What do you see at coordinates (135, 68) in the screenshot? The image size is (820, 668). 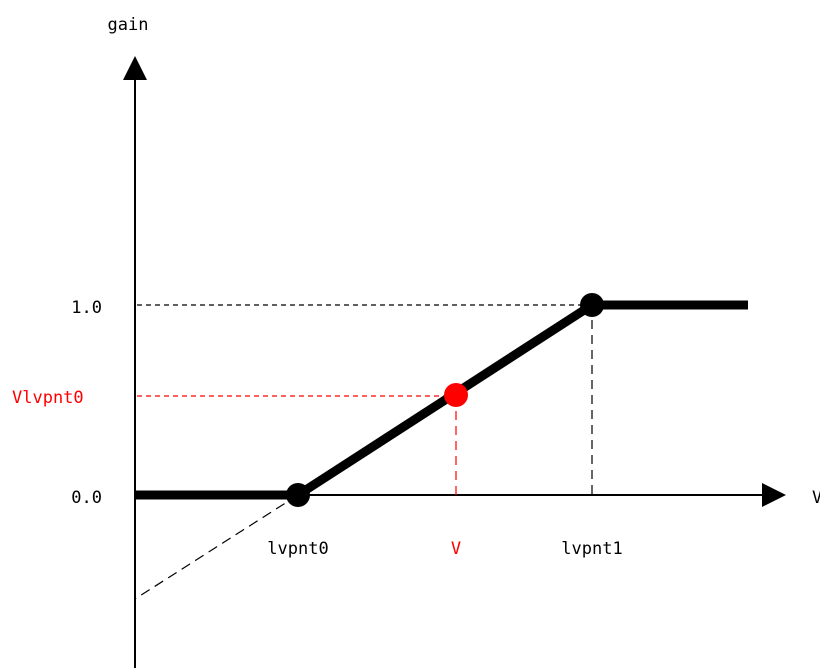 I see `y-axis-arrow-icon` at bounding box center [135, 68].